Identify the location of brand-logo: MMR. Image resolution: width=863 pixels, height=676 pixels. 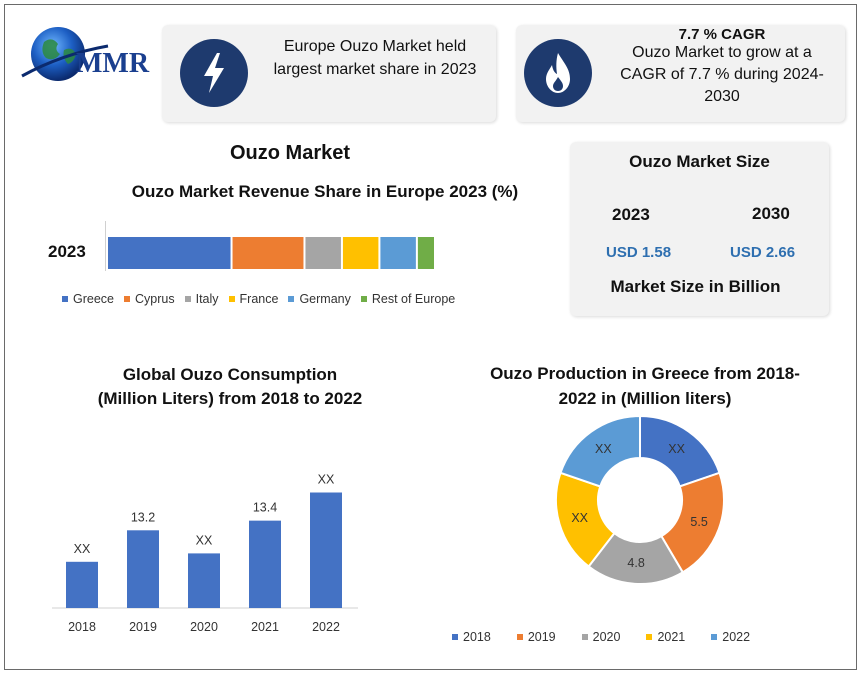
(89, 55).